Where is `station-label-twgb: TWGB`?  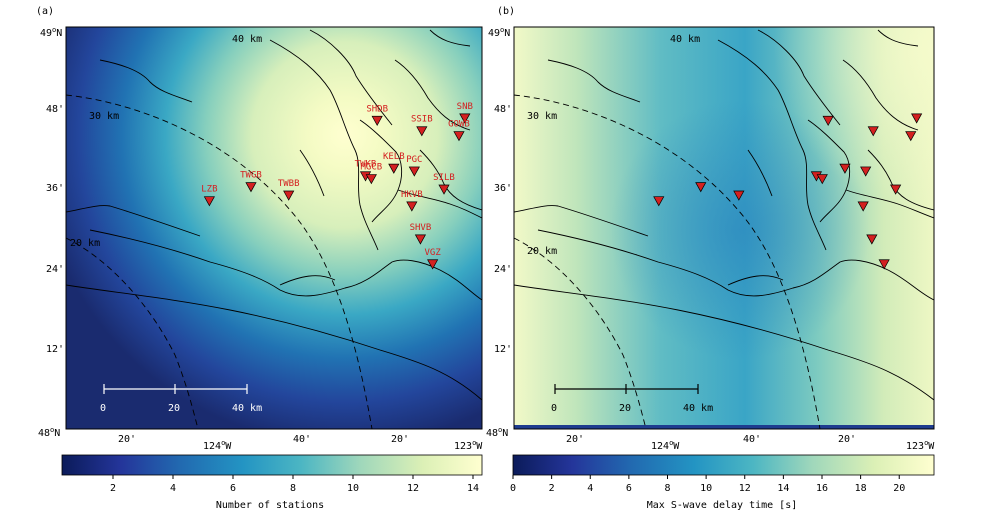 station-label-twgb: TWGB is located at coordinates (251, 176).